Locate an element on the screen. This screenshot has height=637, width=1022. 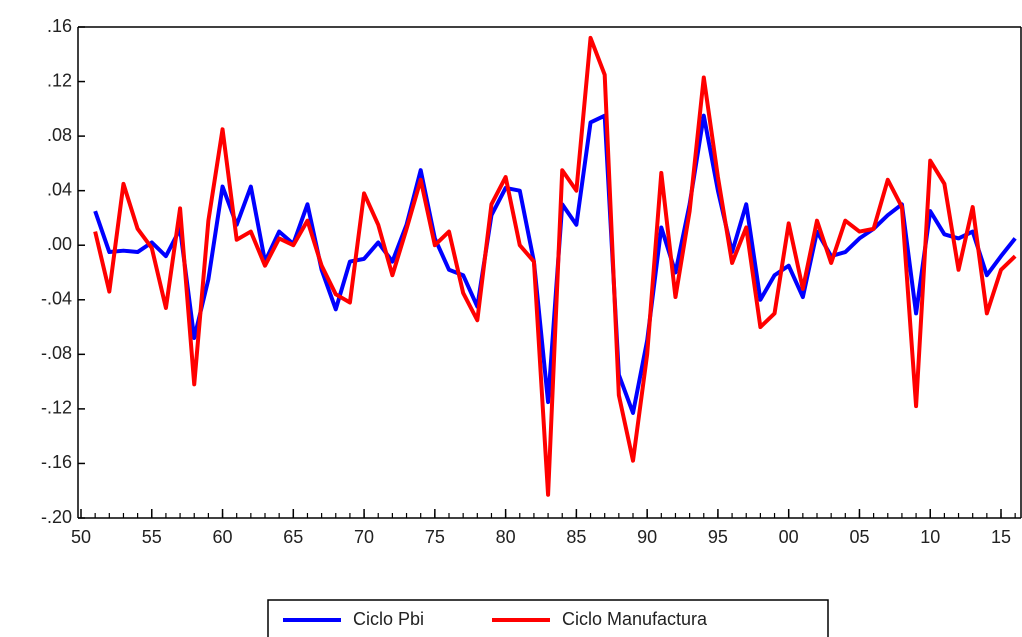
x-tick-label: 70 is located at coordinates (364, 537).